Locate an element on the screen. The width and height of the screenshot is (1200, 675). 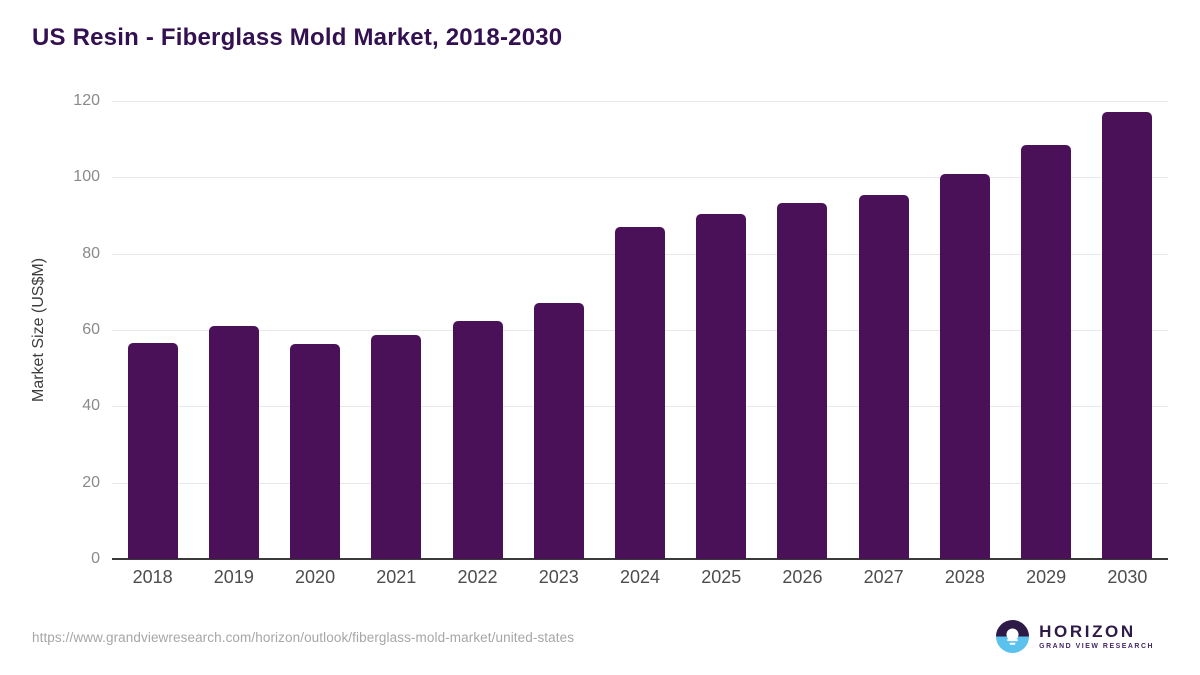
bar-2025 is located at coordinates (721, 386).